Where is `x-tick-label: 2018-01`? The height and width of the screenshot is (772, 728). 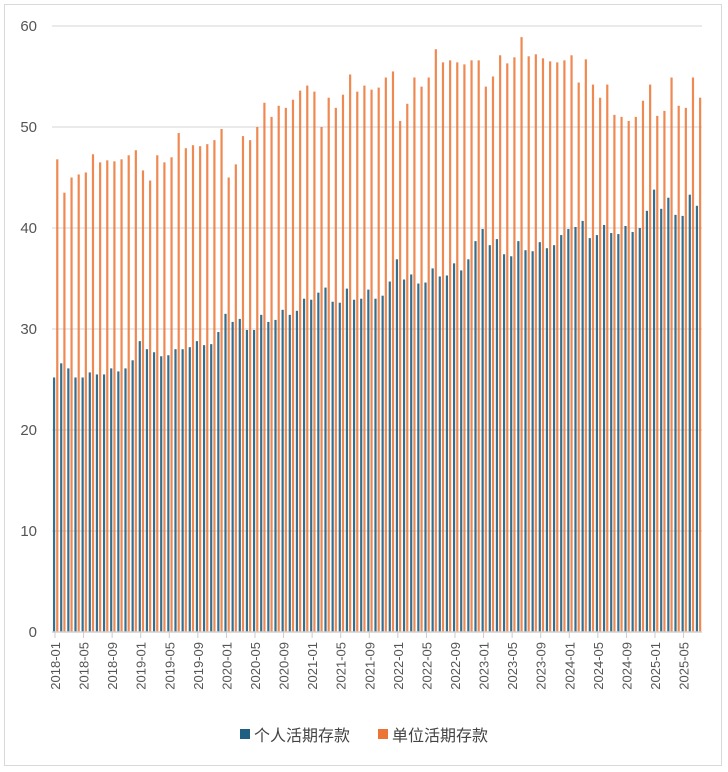 x-tick-label: 2018-01 is located at coordinates (55, 666).